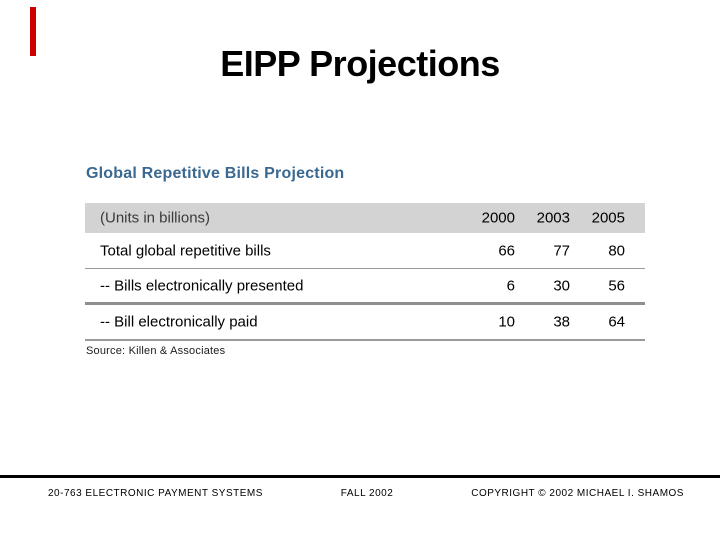  I want to click on cell-value: 30, so click(561, 285).